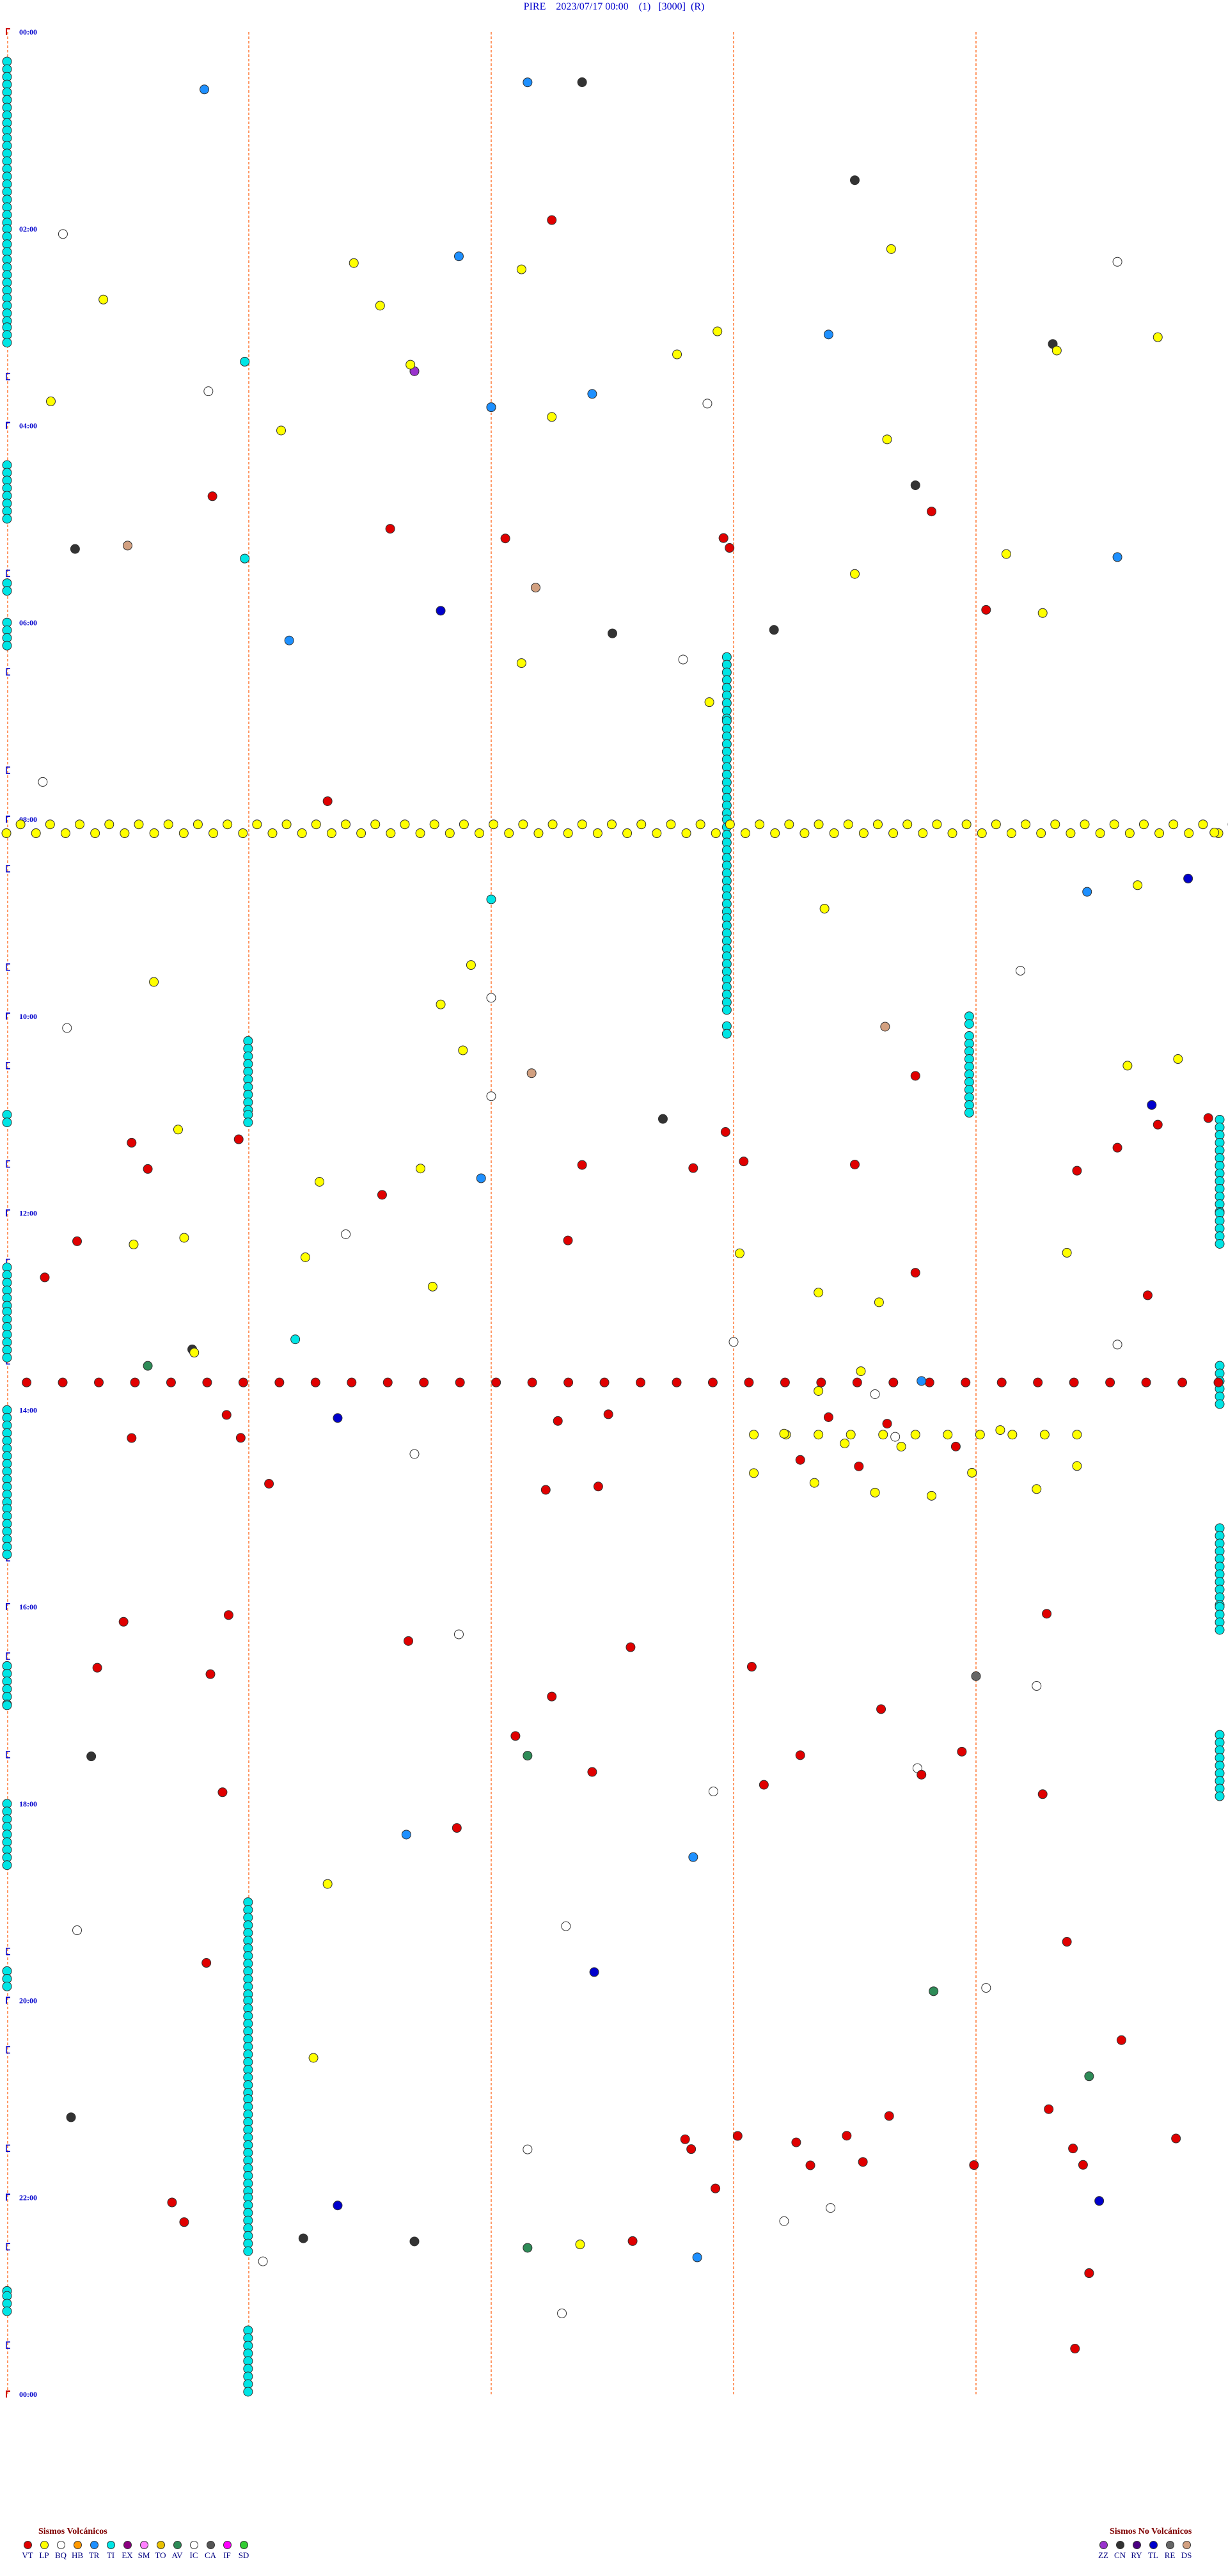 The image size is (1228, 2576). Describe the element at coordinates (135, 2551) in the screenshot. I see `legend-volcanic: VT LP BQ HB TR TI EX SM TO AV IC CA IF SD` at that location.